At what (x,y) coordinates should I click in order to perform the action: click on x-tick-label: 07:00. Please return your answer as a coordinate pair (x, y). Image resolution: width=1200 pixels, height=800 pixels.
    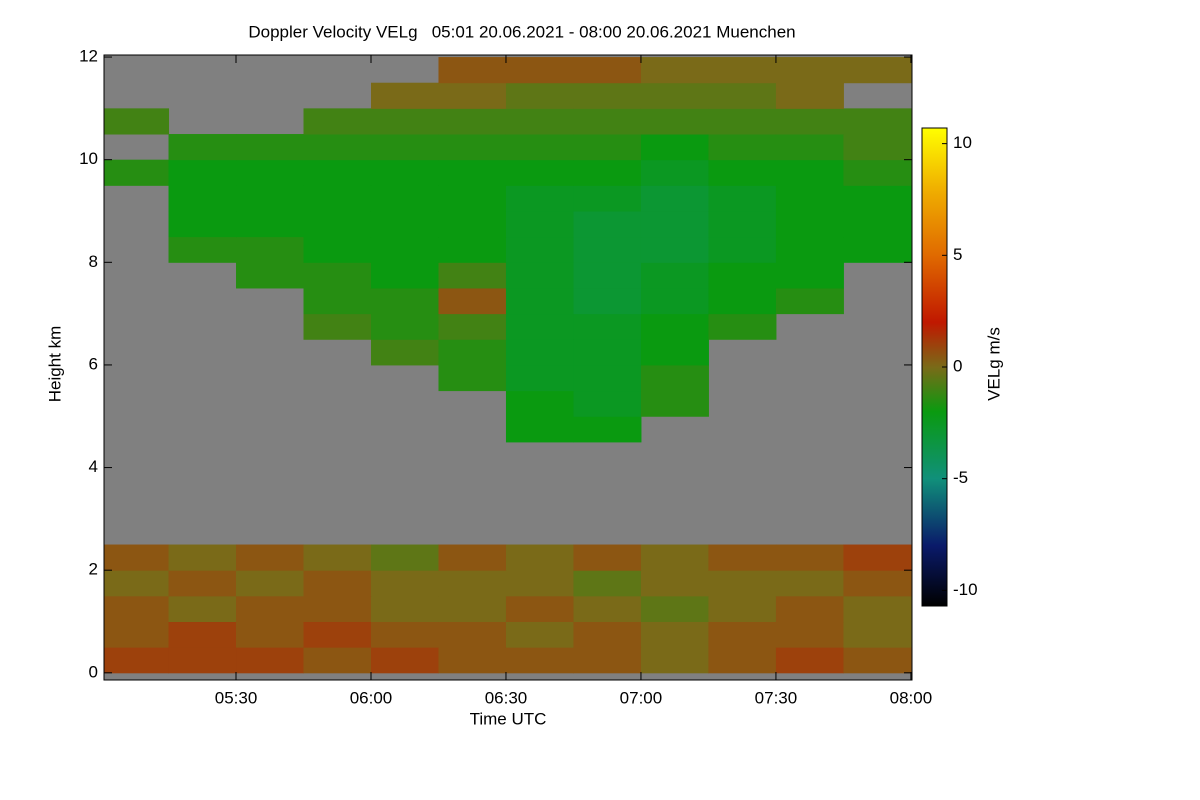
    Looking at the image, I should click on (641, 697).